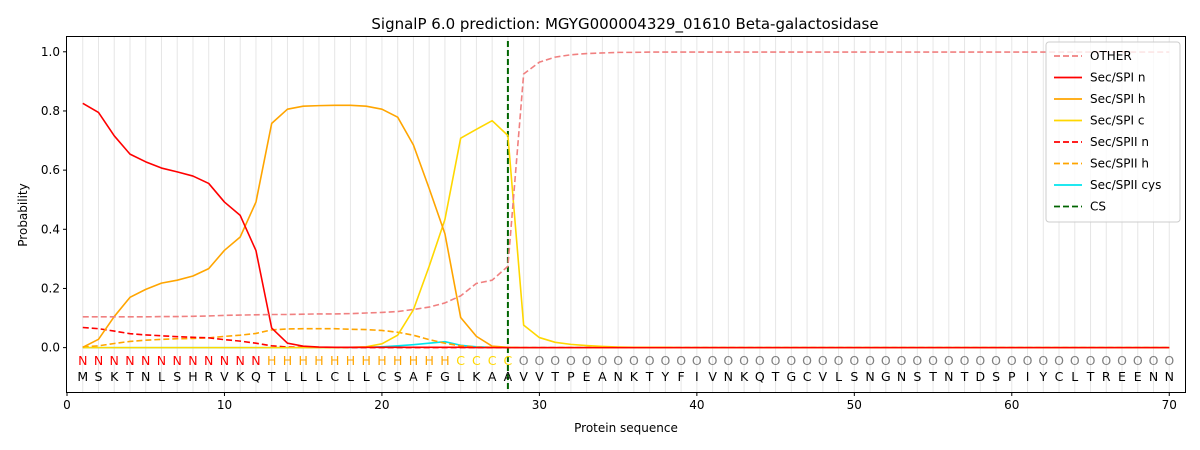 This screenshot has height=450, width=1200. Describe the element at coordinates (54, 200) in the screenshot. I see `y-axis: 0.0 0.2 0.4 0.6 0.8 1.0` at that location.